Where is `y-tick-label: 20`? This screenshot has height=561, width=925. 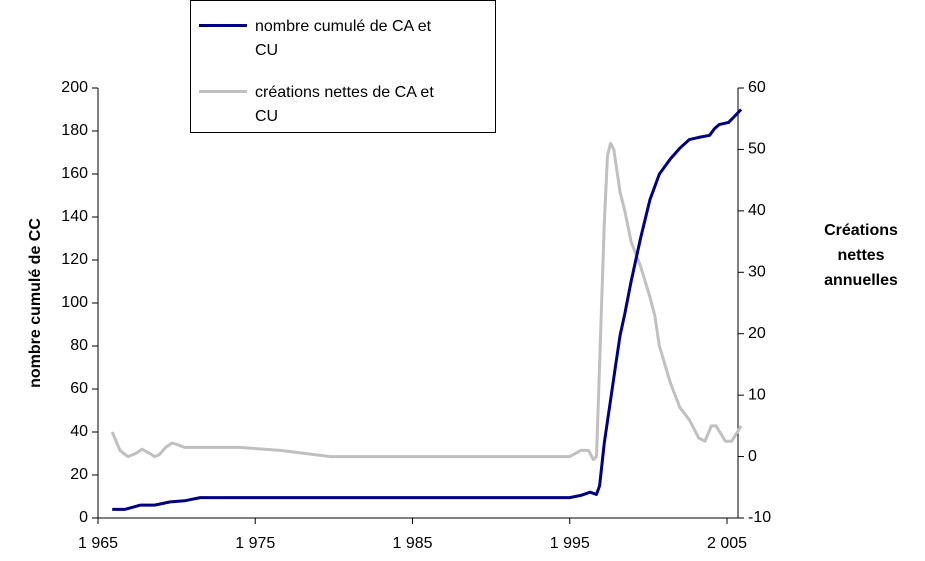
y-tick-label: 20 is located at coordinates (79, 474).